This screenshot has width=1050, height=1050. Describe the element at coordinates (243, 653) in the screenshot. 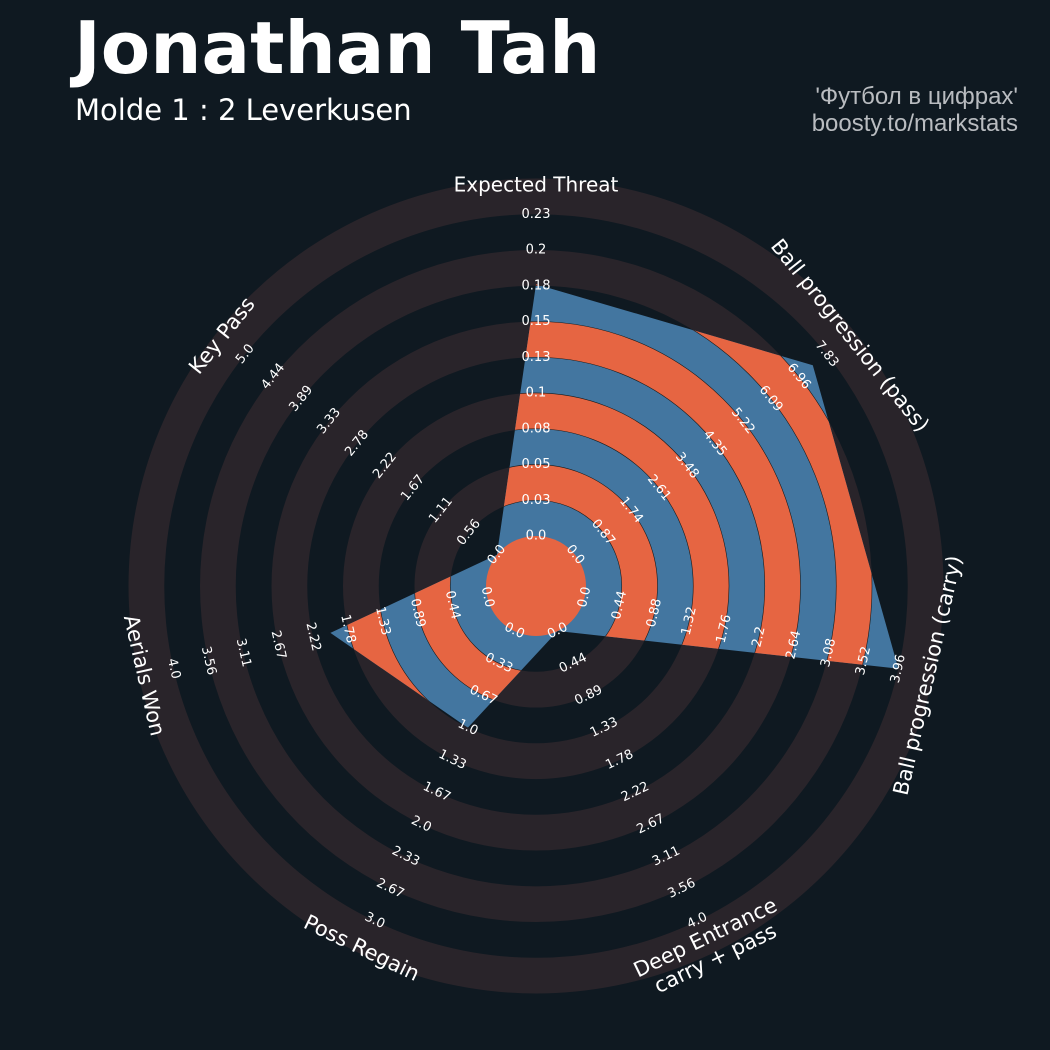

I see `tick-label: 3.11` at that location.